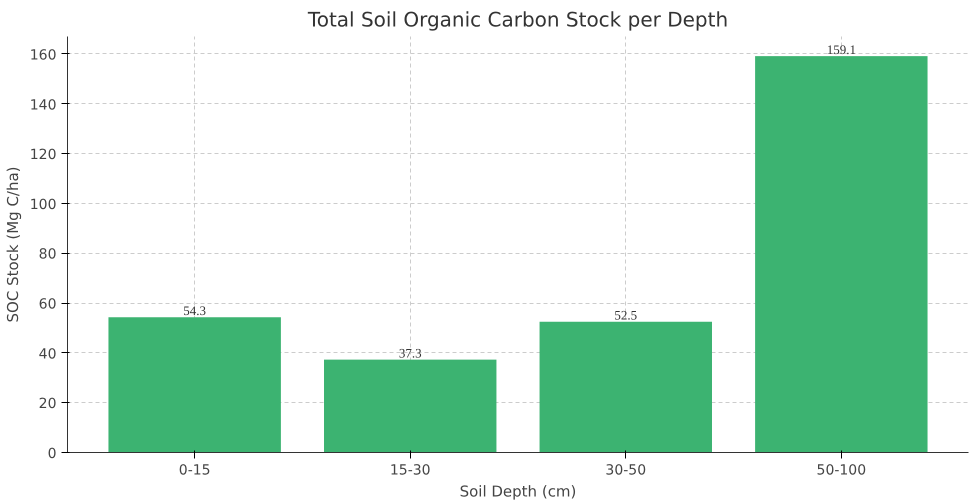  What do you see at coordinates (47, 254) in the screenshot?
I see `y-tick-label: 80` at bounding box center [47, 254].